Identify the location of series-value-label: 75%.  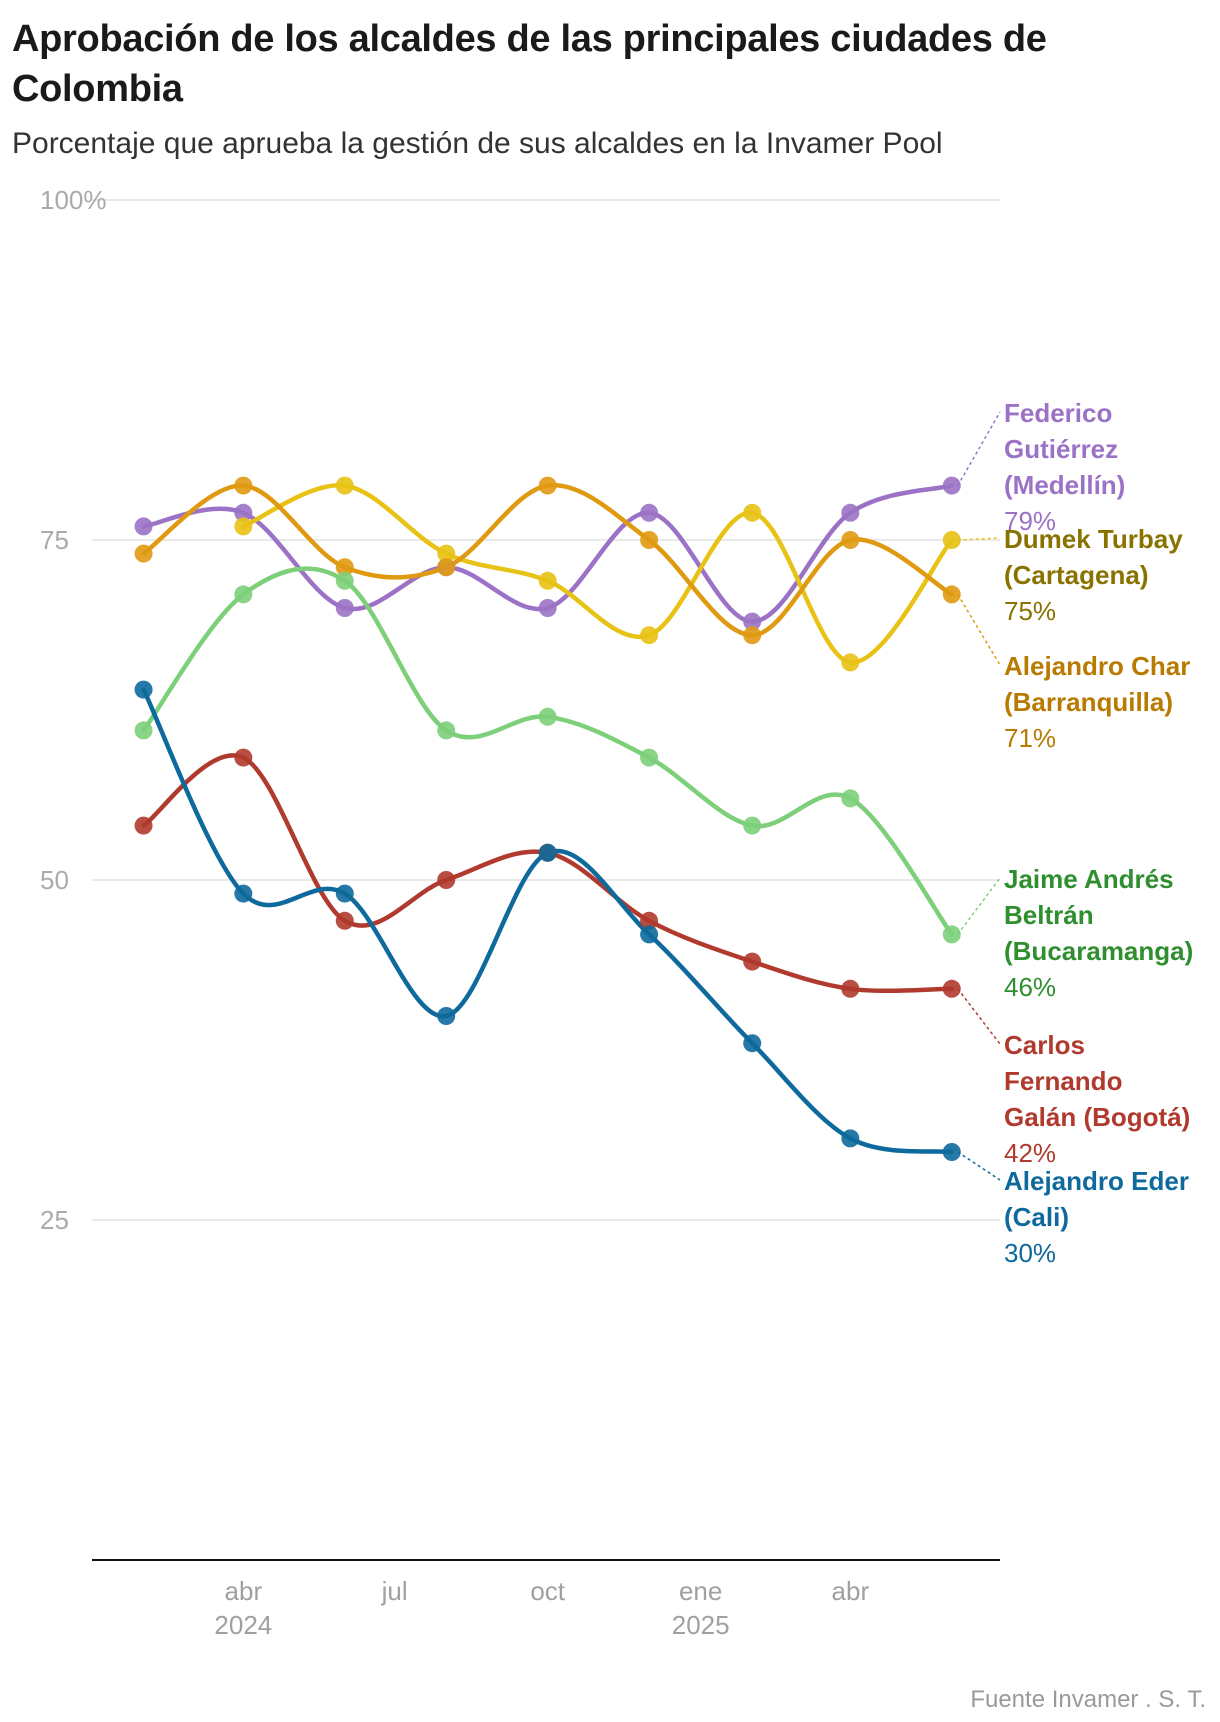
(1030, 611).